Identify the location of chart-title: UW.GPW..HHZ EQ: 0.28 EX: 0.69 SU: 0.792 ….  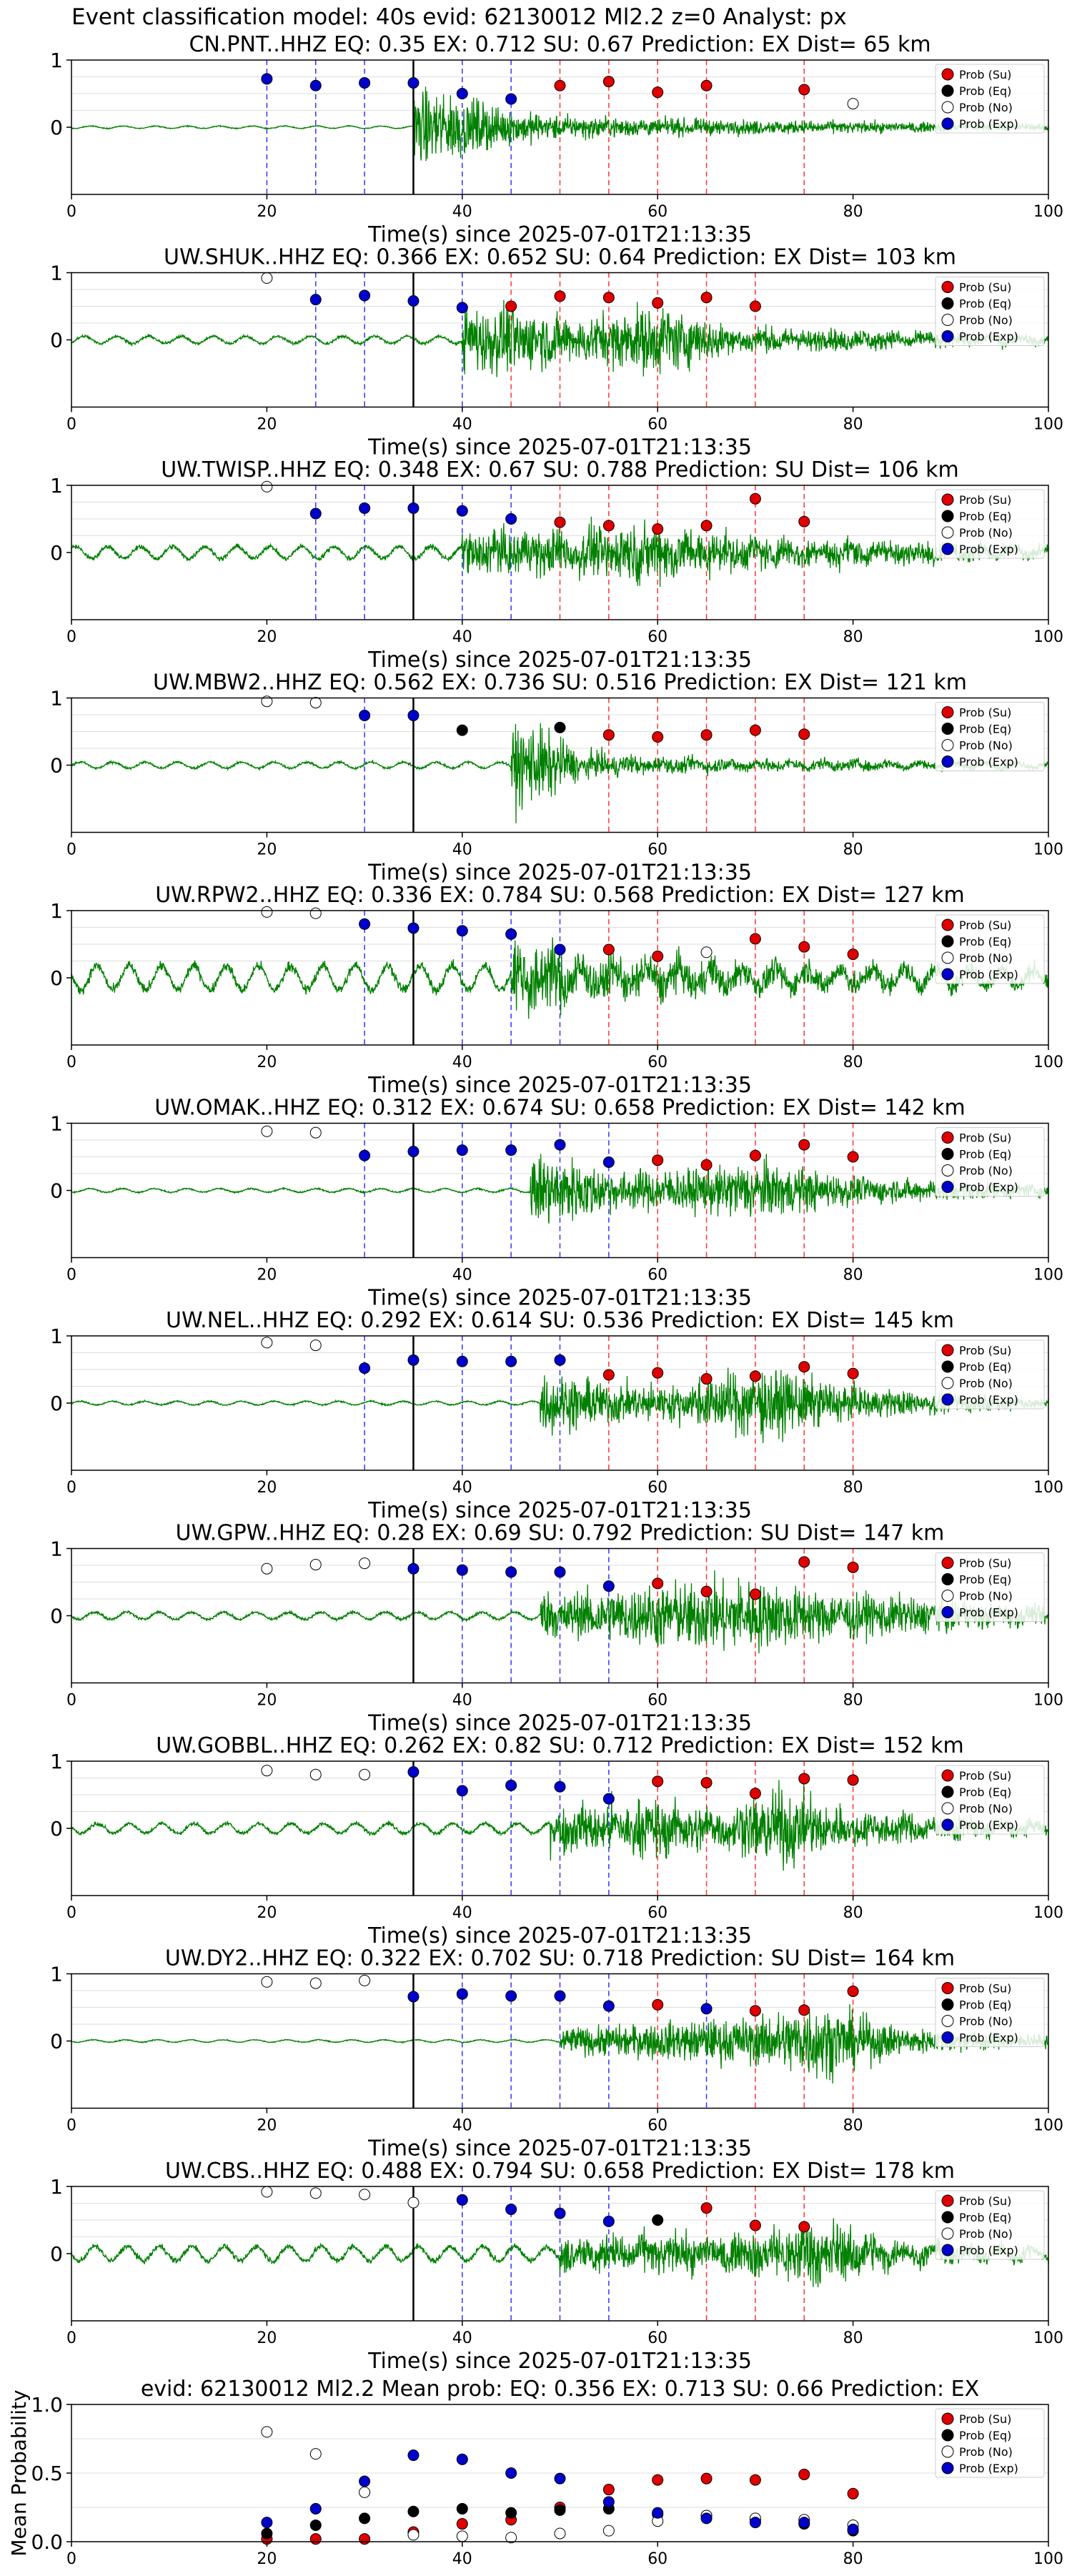
(560, 1534).